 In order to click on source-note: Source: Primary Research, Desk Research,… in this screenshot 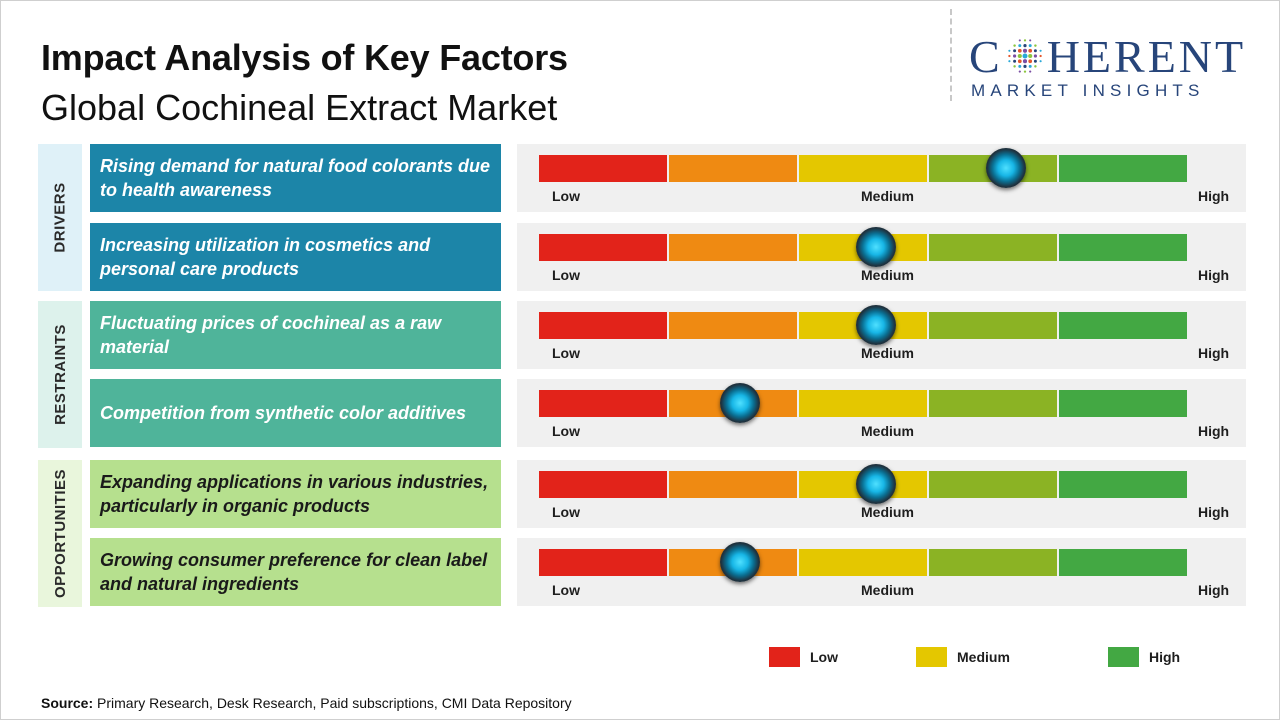, I will do `click(306, 703)`.